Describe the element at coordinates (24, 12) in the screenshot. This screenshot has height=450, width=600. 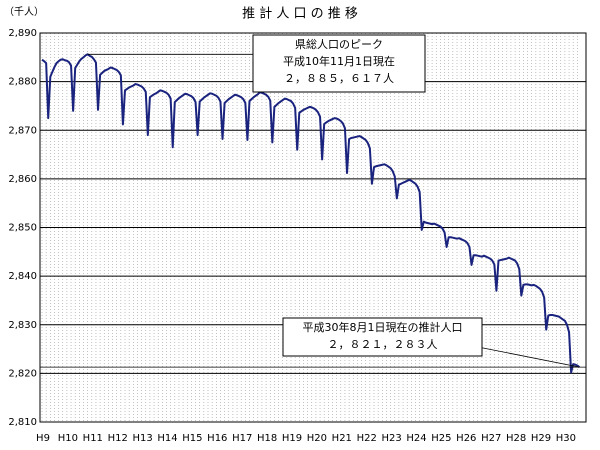
I see `y-axis-label: （千人）` at that location.